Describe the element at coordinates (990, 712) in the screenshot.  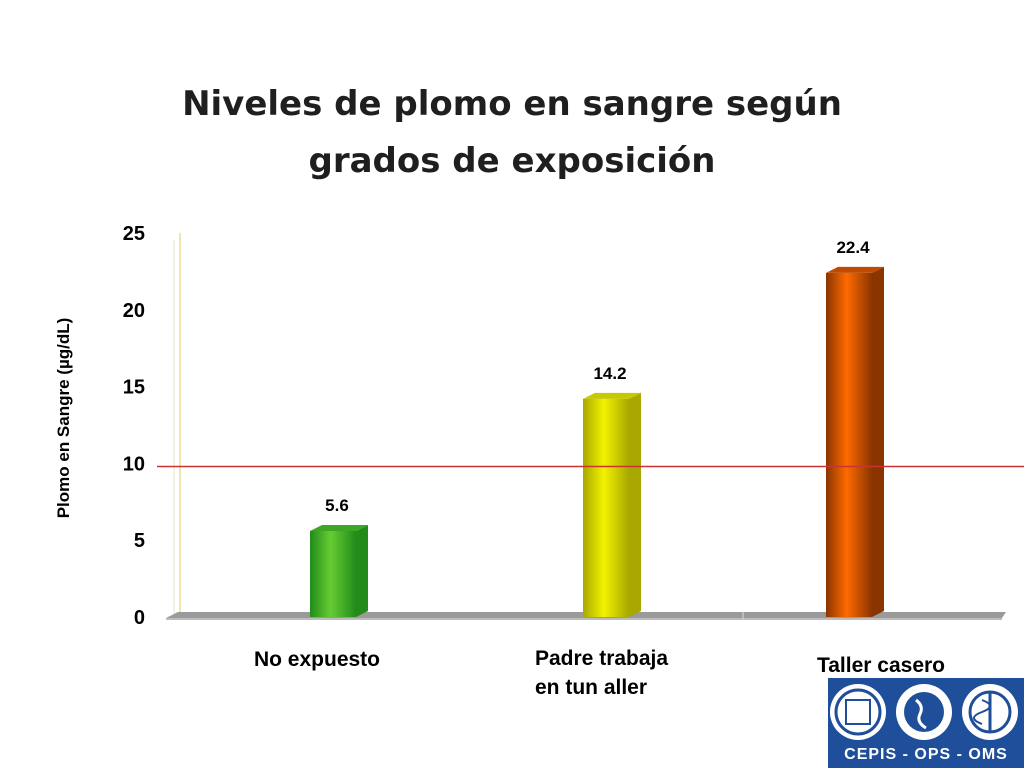
I see `oms-who-emblem-icon` at that location.